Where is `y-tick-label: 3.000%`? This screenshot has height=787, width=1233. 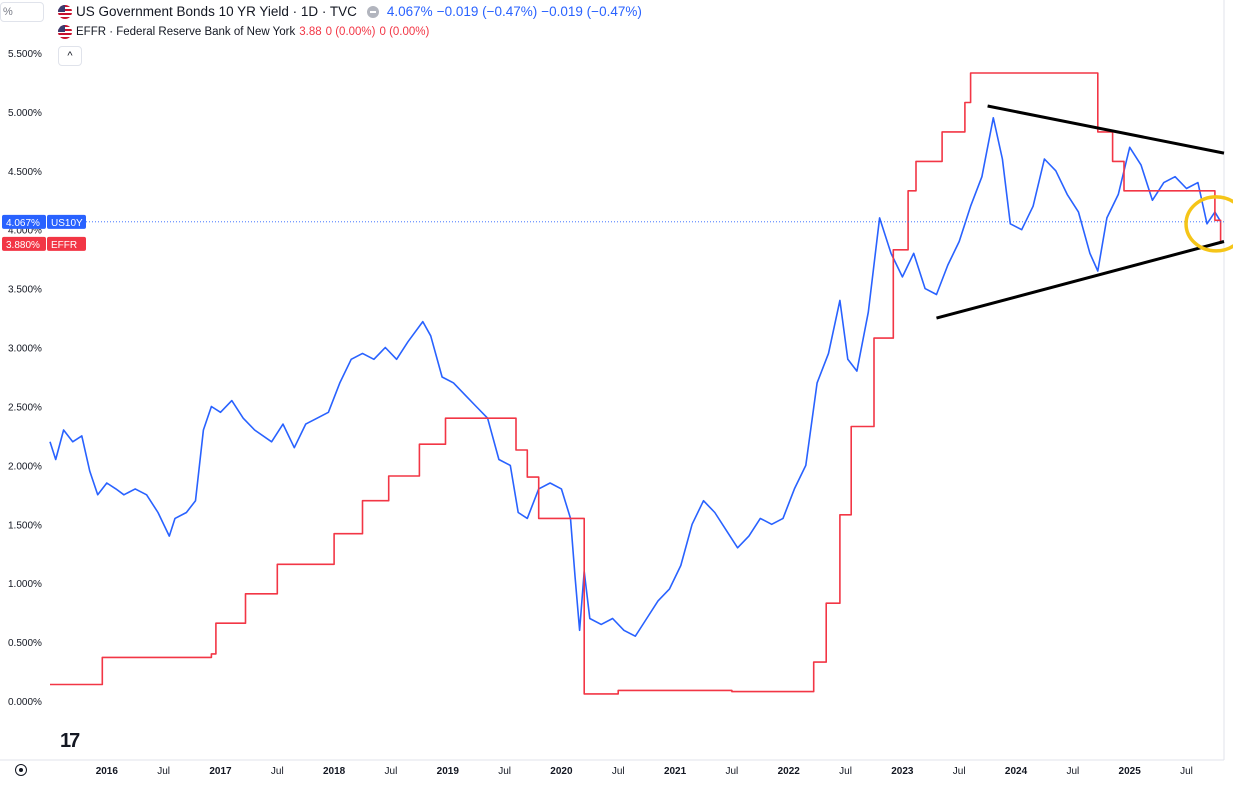 y-tick-label: 3.000% is located at coordinates (25, 349).